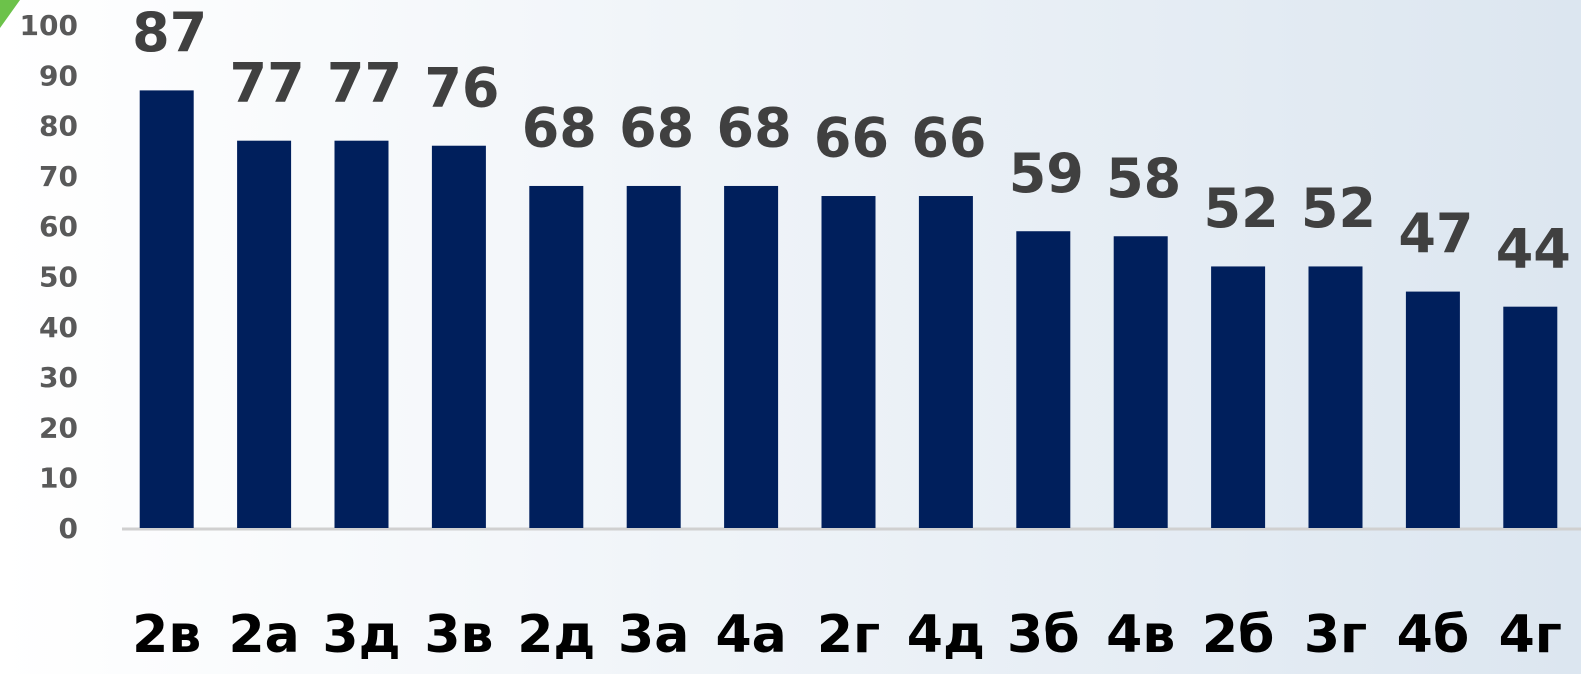 The height and width of the screenshot is (674, 1581). I want to click on x-tick-label: 2а, so click(263, 635).